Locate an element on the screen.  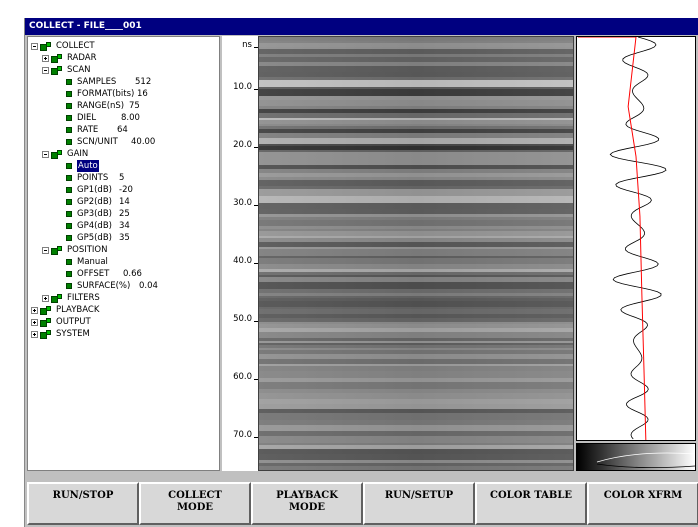
color-xfrm-button: COLOR XFRM is located at coordinates (642, 503).